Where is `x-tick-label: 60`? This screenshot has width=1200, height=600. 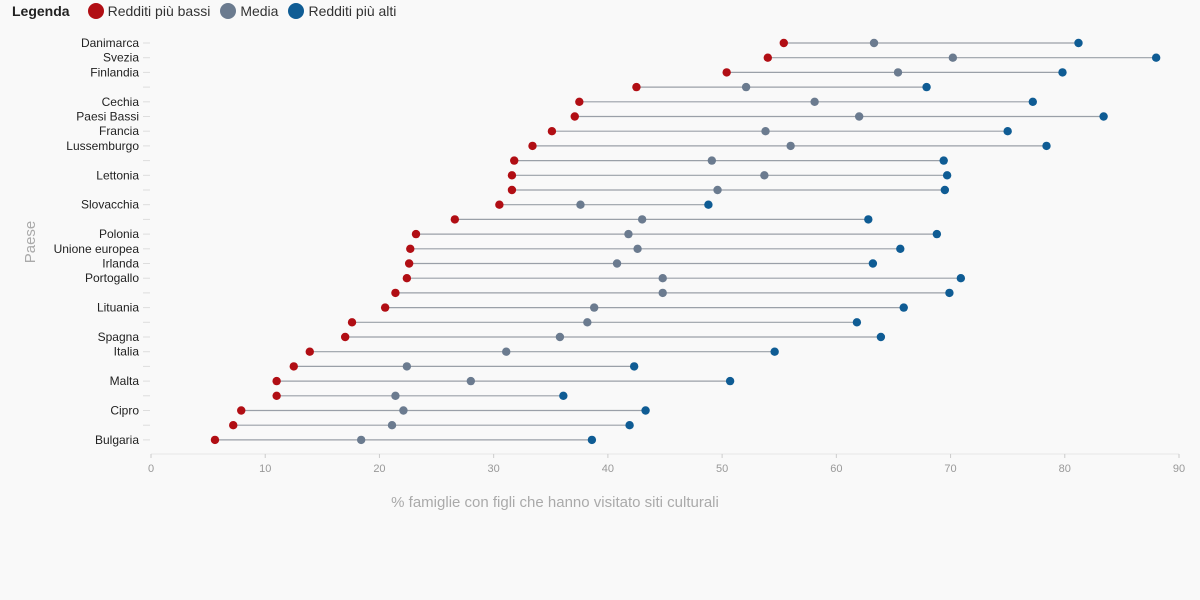
x-tick-label: 60 is located at coordinates (836, 469).